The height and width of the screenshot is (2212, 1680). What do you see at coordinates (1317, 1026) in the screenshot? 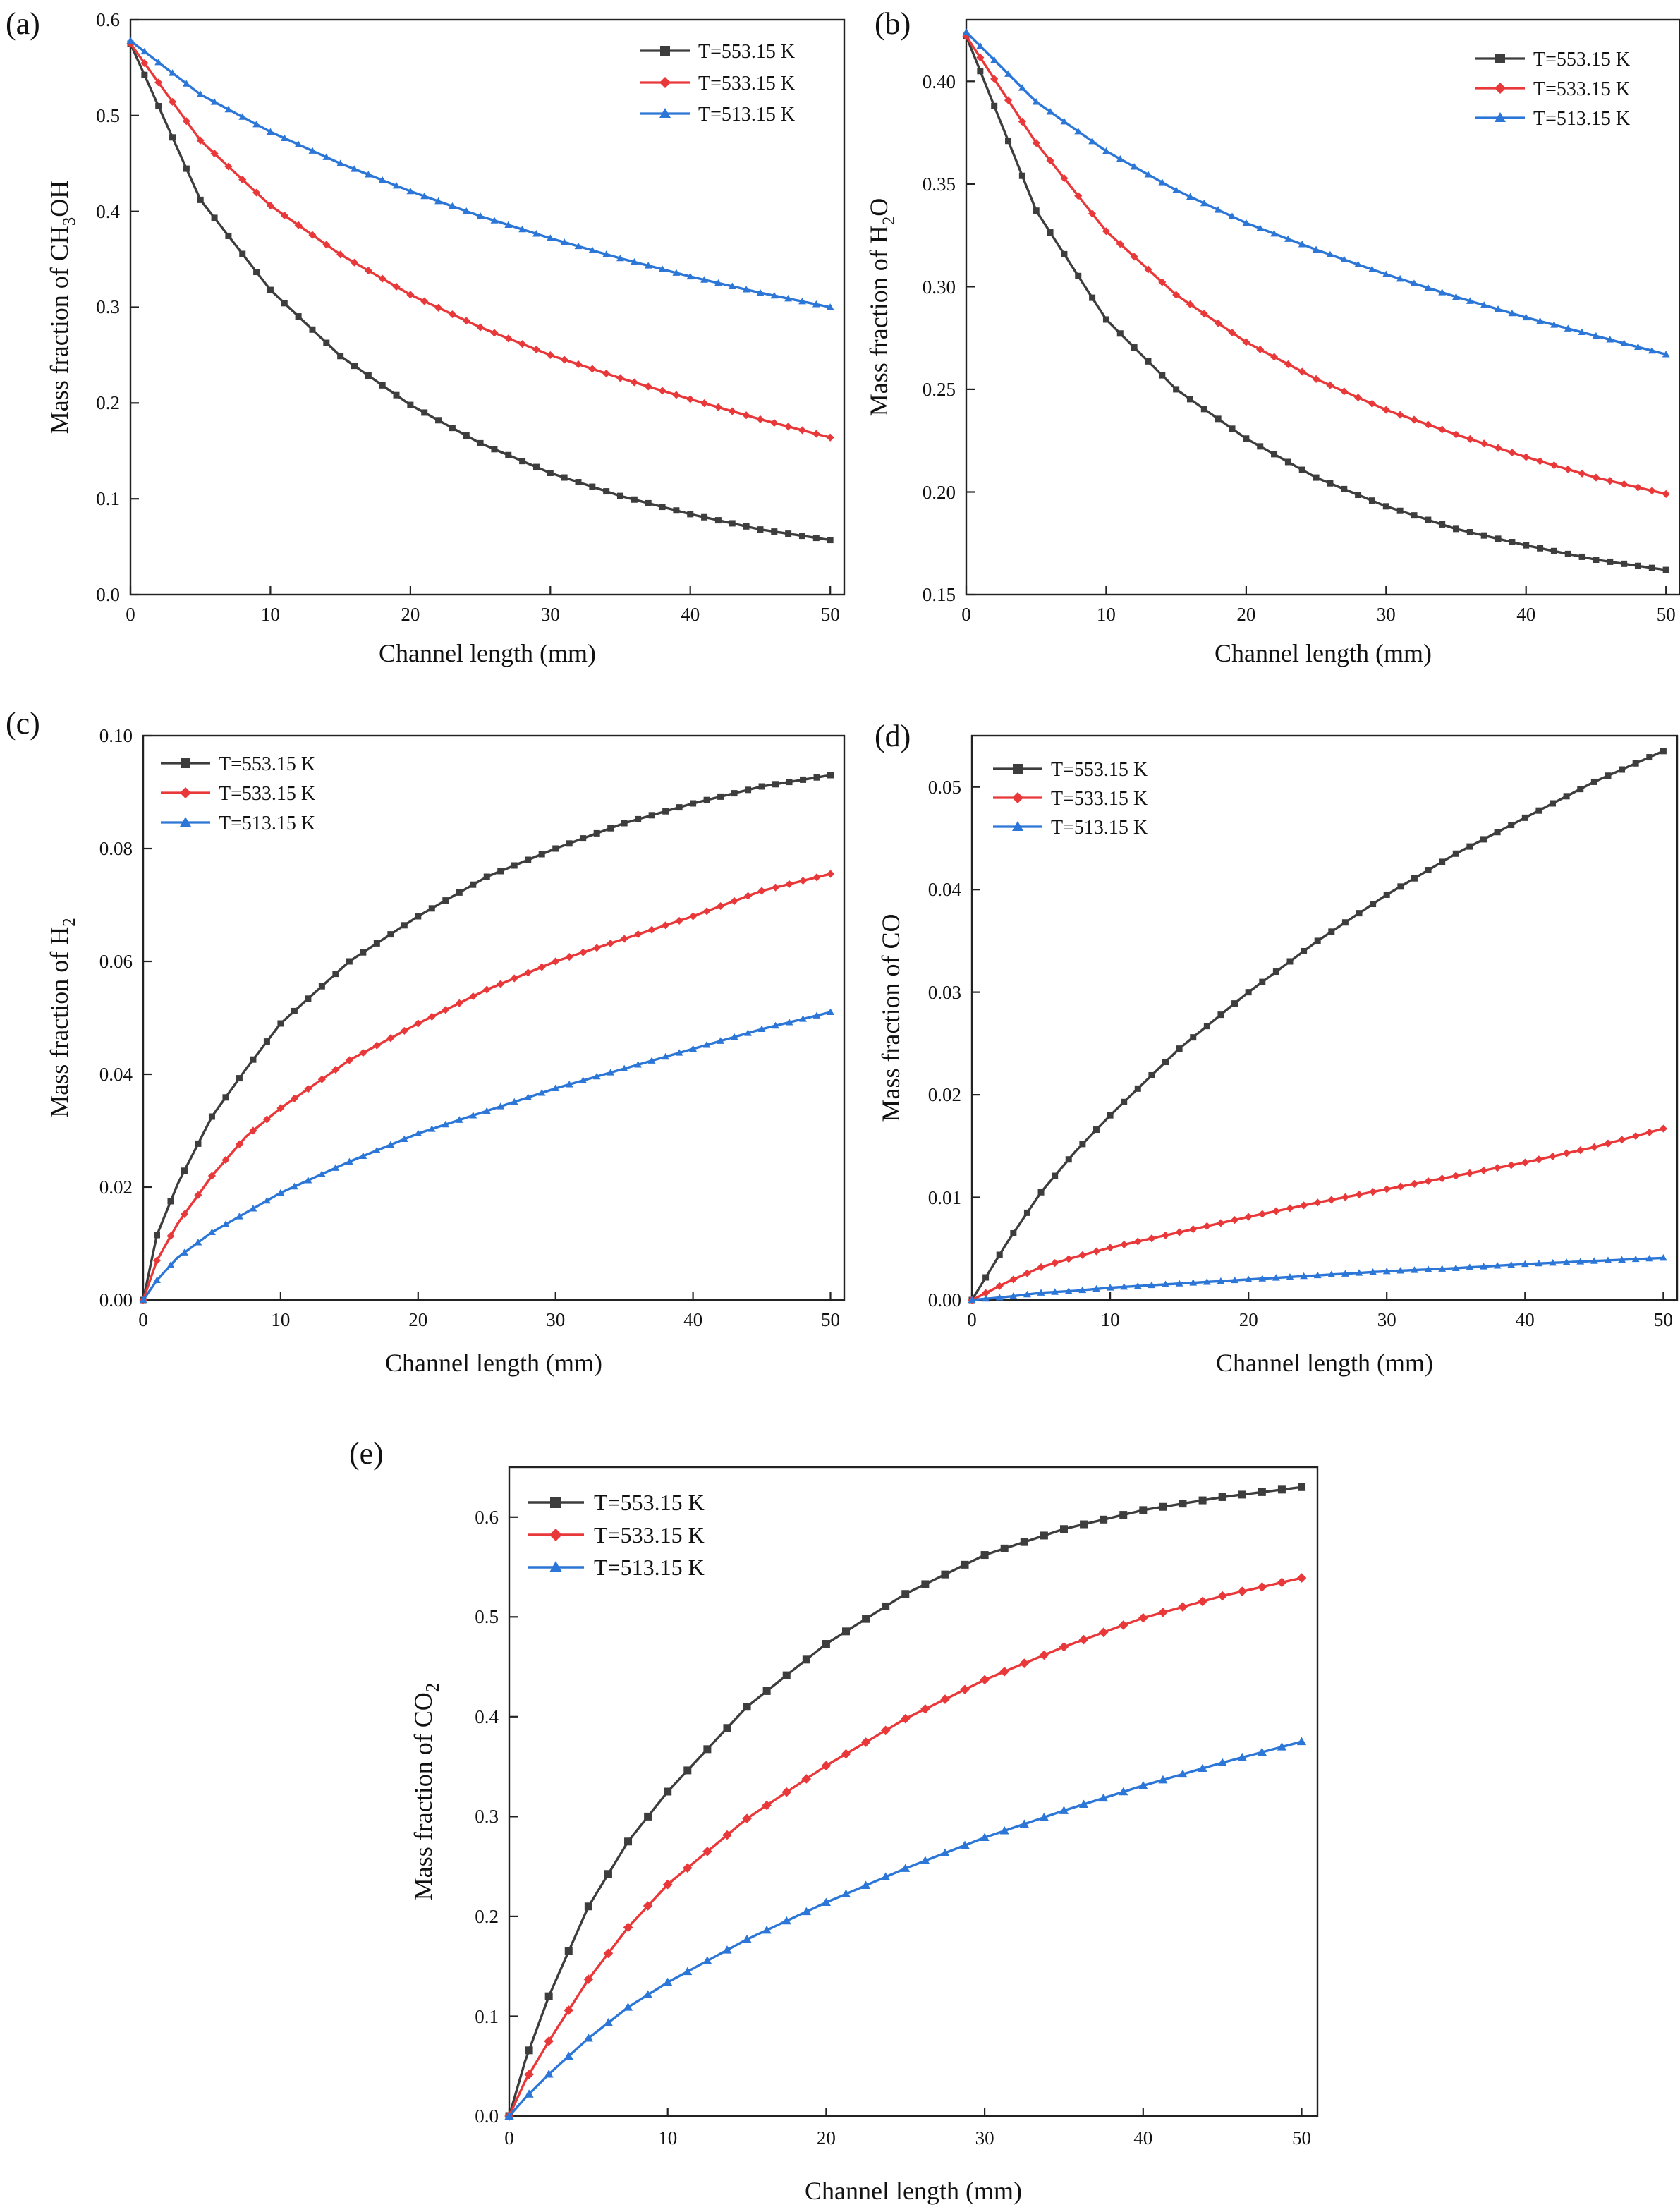
I see `series-group-d` at bounding box center [1317, 1026].